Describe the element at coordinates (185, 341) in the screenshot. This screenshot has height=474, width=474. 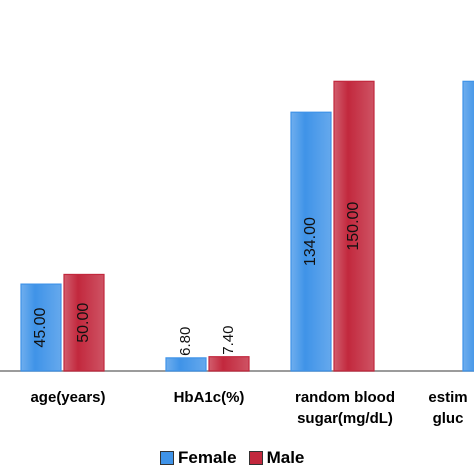
I see `data-label-female-1: 6.80` at that location.